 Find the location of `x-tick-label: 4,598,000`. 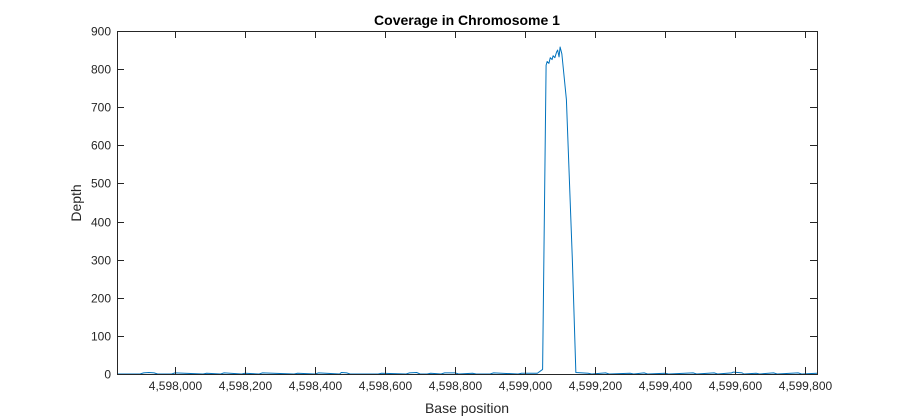

x-tick-label: 4,598,000 is located at coordinates (176, 386).